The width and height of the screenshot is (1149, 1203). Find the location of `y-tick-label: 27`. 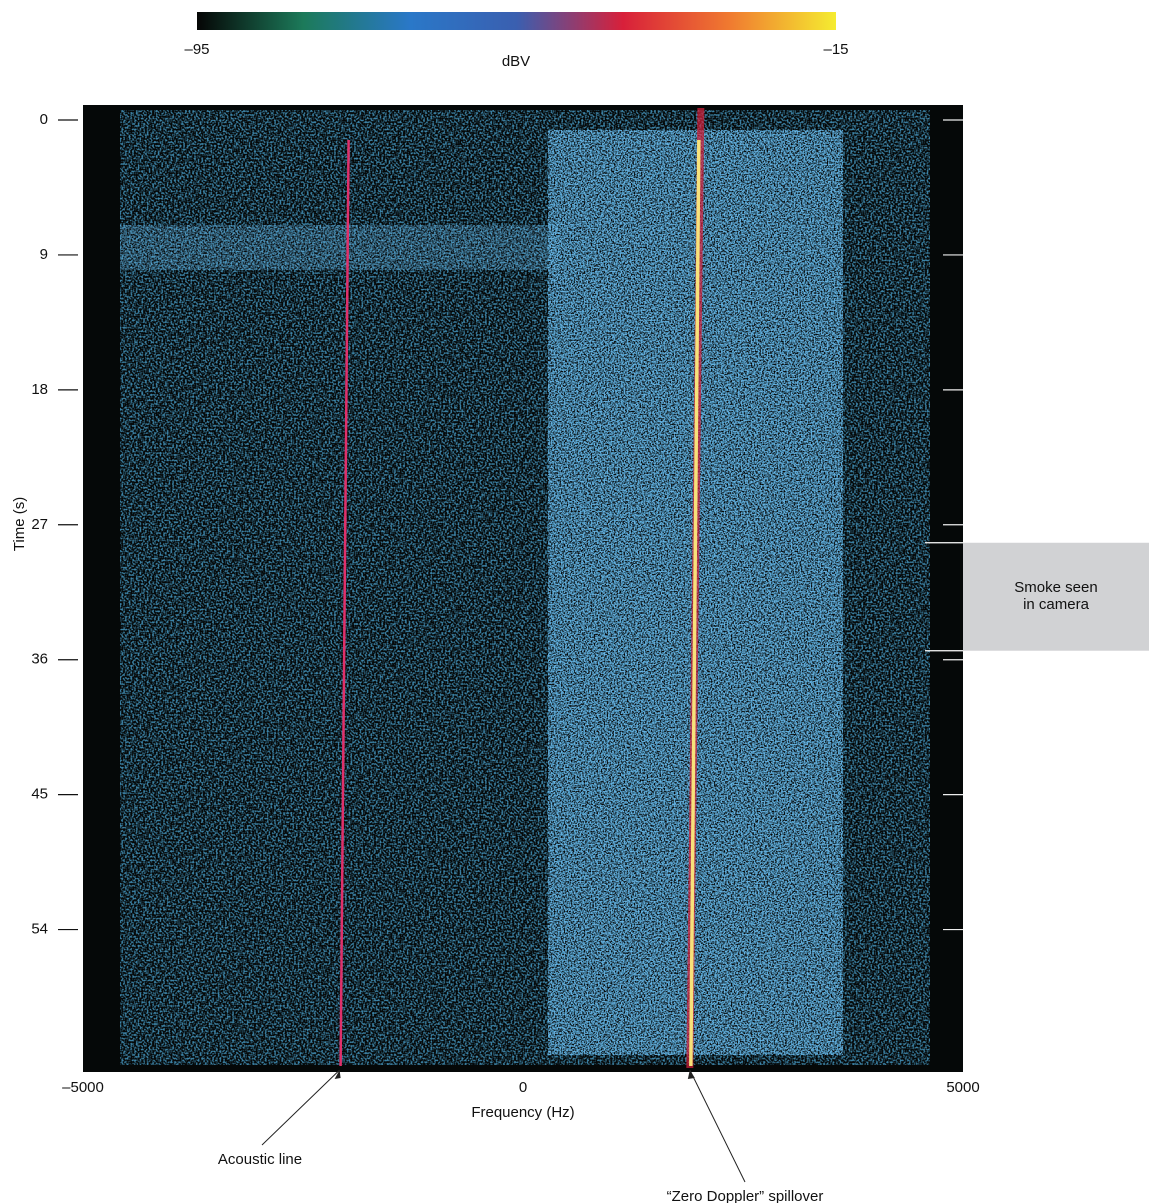

y-tick-label: 27 is located at coordinates (39, 524).